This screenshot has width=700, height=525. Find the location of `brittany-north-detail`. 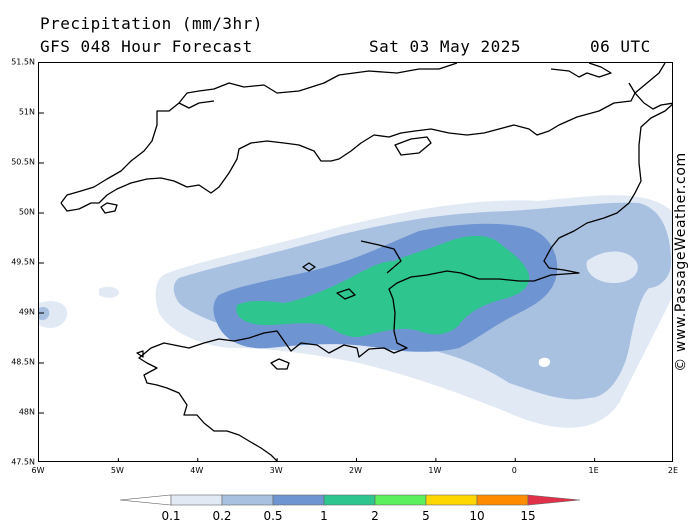

brittany-north-detail is located at coordinates (280, 364).